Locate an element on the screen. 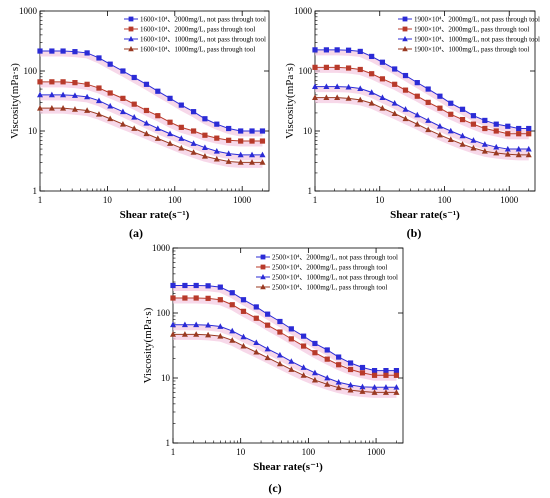  x-tick-label: 1000 is located at coordinates (242, 200).